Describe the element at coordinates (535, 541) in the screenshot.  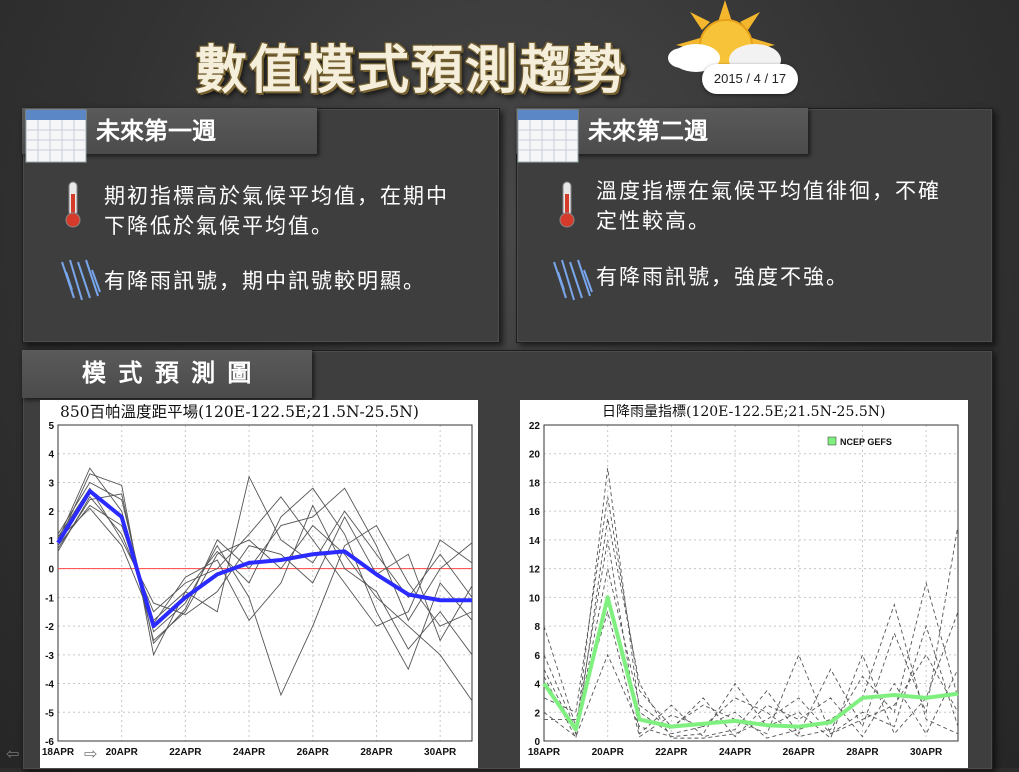
I see `y-tick-label: 14` at that location.